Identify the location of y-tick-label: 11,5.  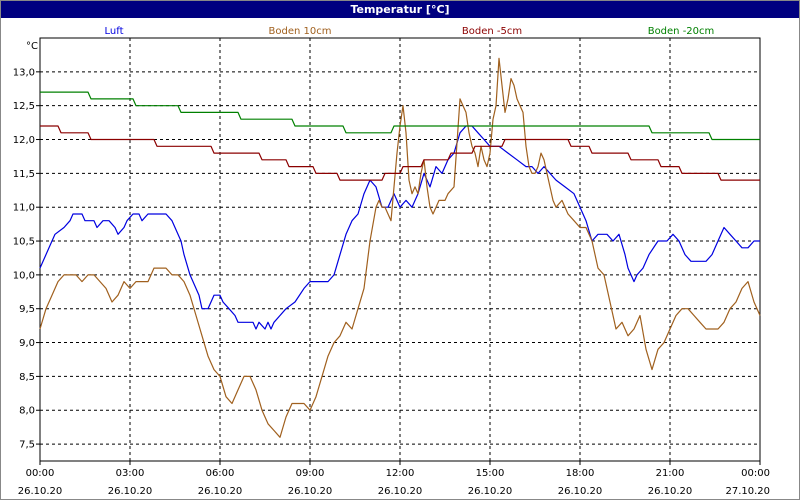
(24, 174).